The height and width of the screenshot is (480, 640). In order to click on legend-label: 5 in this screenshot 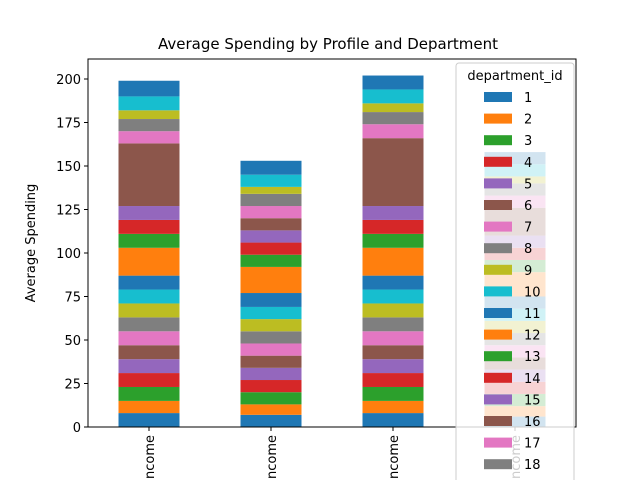, I will do `click(528, 184)`.